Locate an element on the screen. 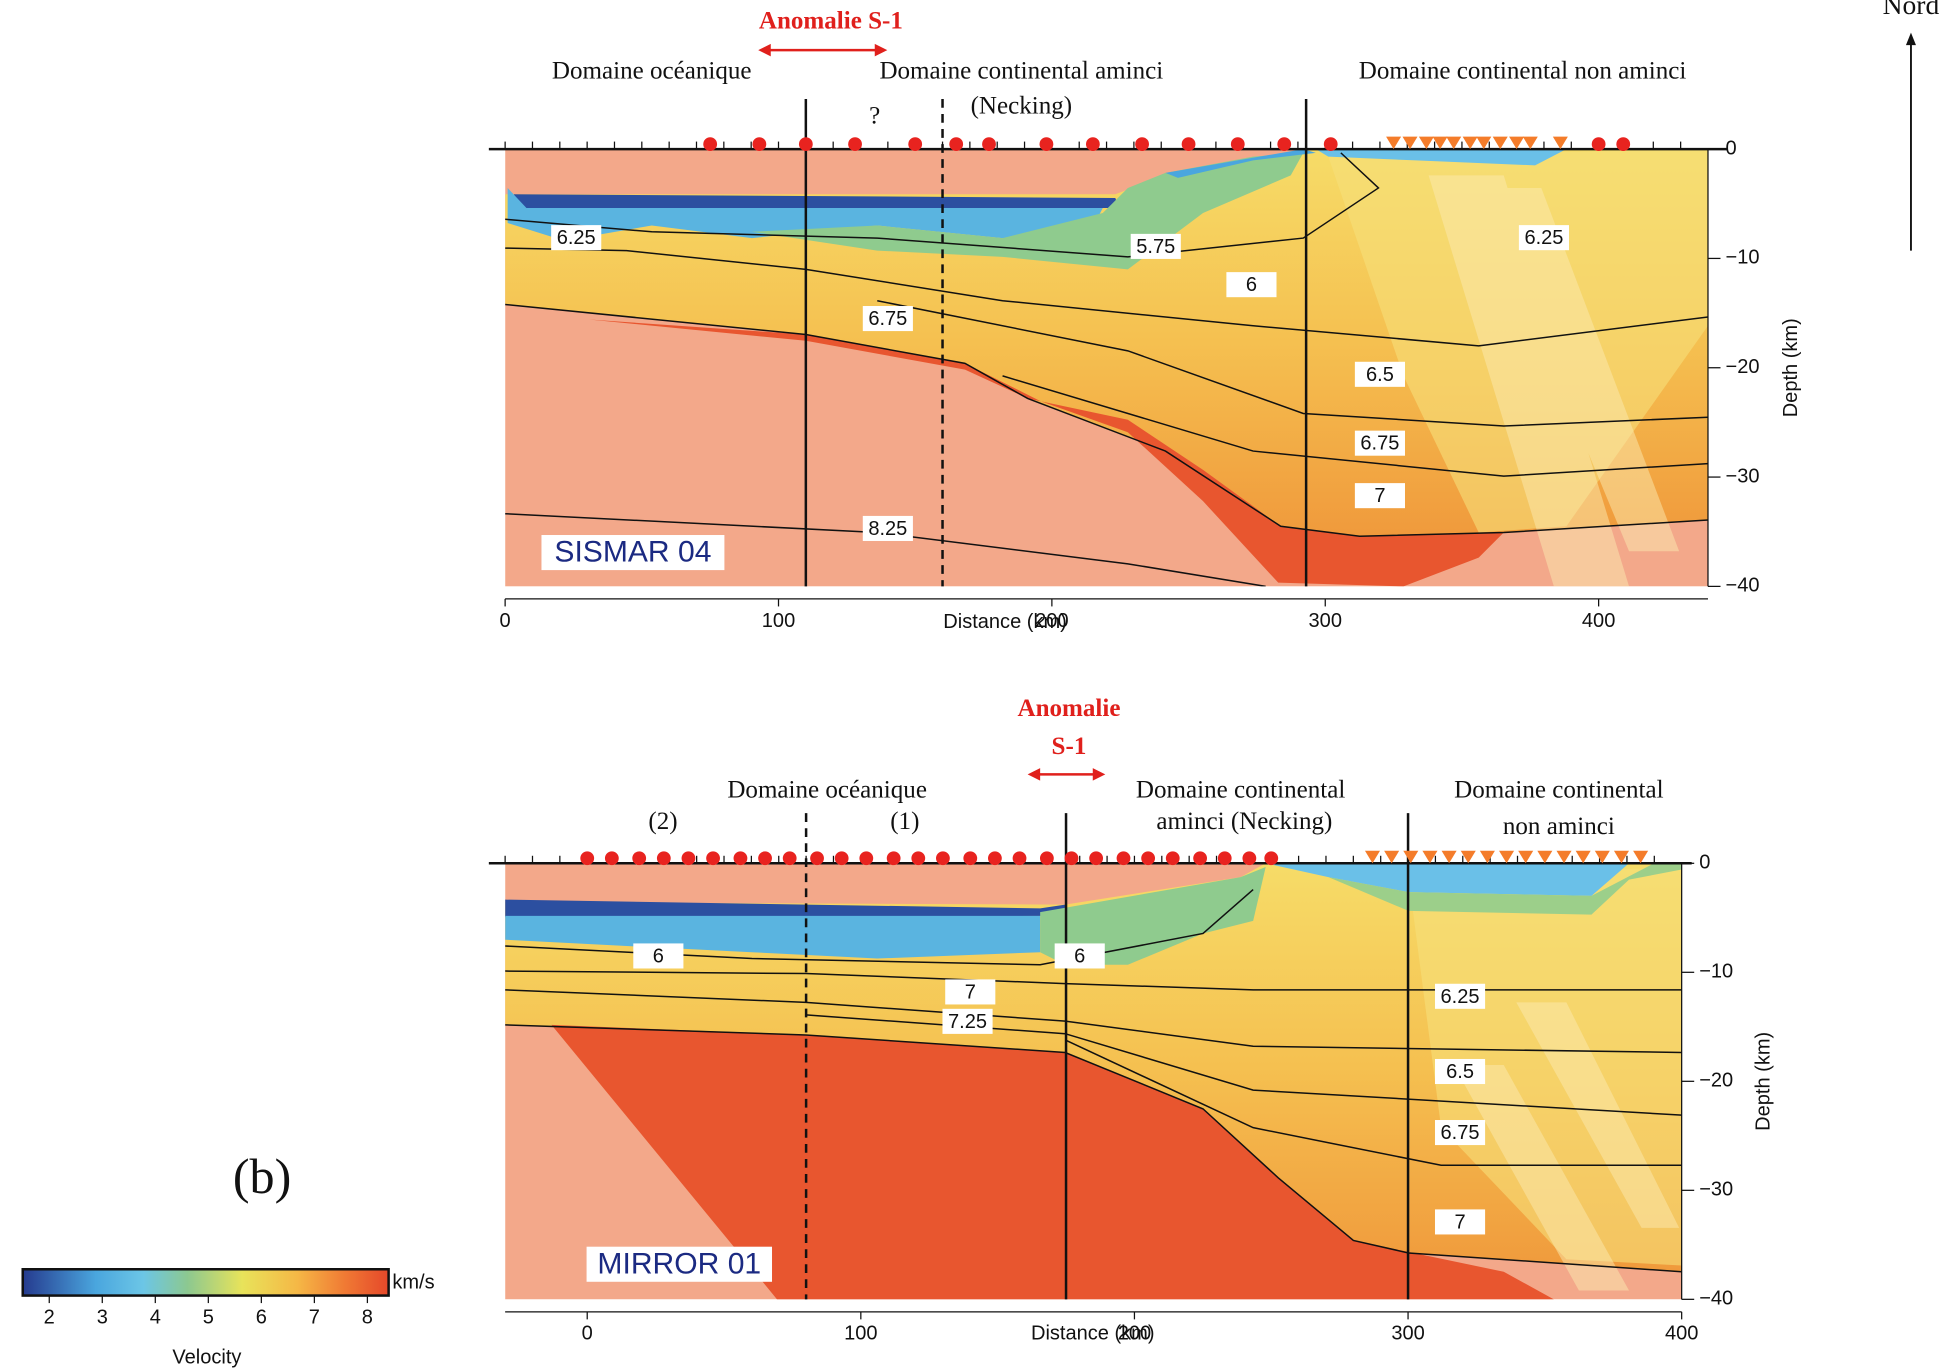 This screenshot has width=1955, height=1372. colorbar-tick-label: 7 is located at coordinates (314, 1317).